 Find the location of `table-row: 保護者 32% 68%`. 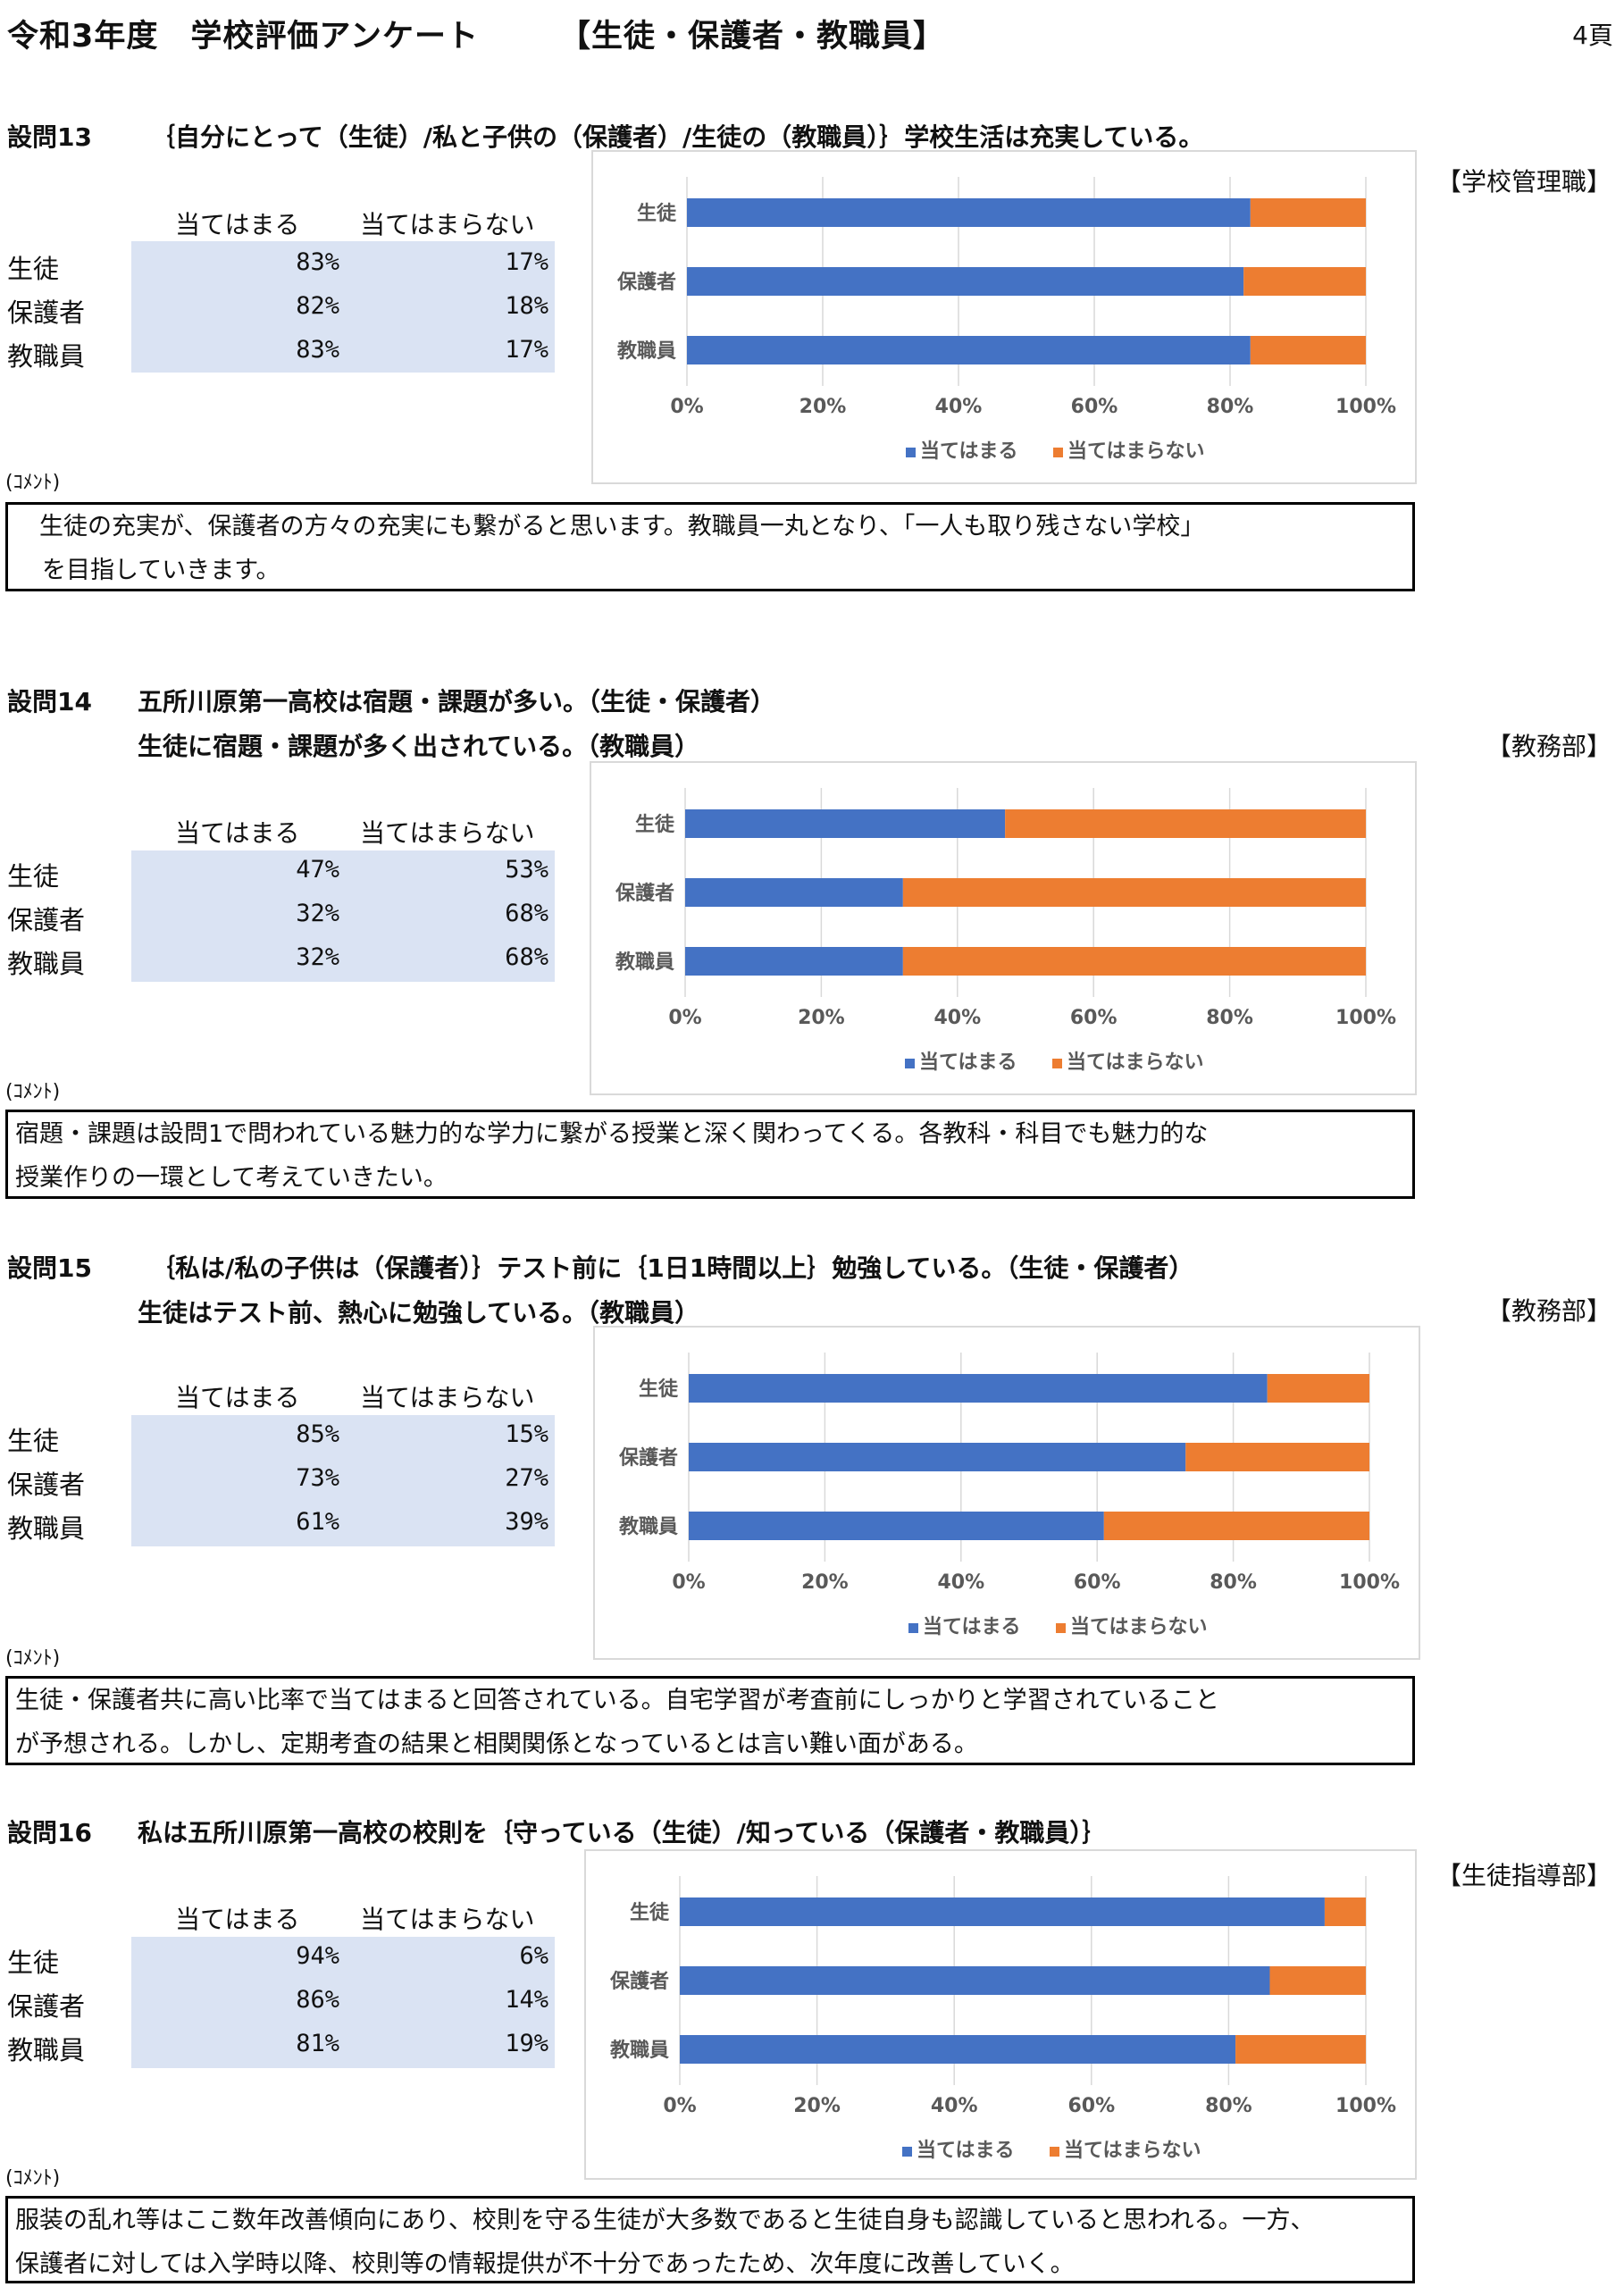

table-row: 保護者 32% 68% is located at coordinates (281, 916).